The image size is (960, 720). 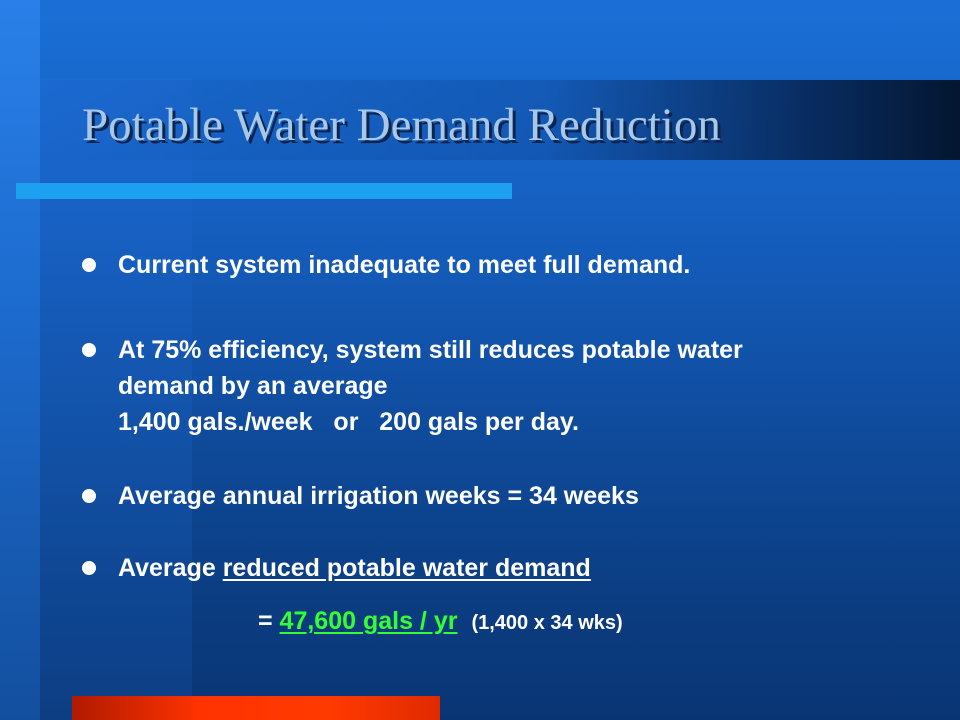 What do you see at coordinates (401, 125) in the screenshot?
I see `slide-title: Potable Water Demand Reduction` at bounding box center [401, 125].